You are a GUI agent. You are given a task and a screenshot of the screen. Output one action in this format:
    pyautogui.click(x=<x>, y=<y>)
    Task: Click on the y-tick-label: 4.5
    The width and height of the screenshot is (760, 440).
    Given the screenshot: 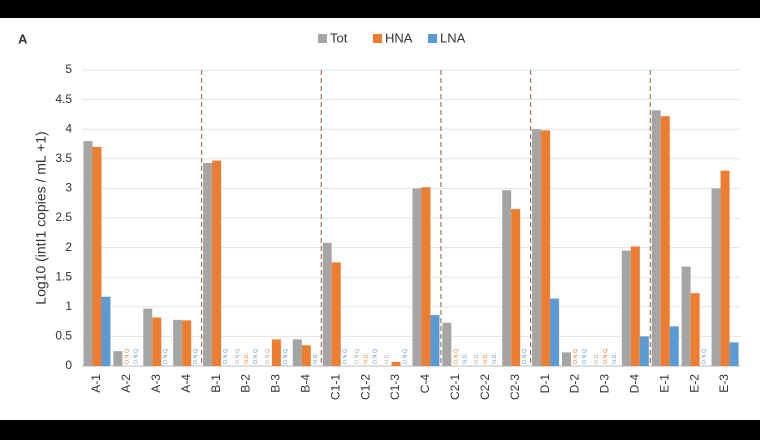 What is the action you would take?
    pyautogui.click(x=63, y=99)
    